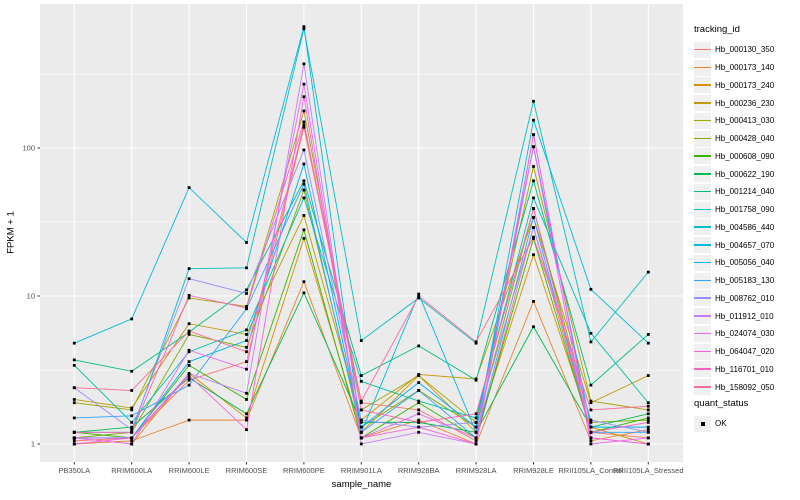 This screenshot has height=500, width=800. What do you see at coordinates (747, 424) in the screenshot?
I see `legend-entry-ok: OK` at bounding box center [747, 424].